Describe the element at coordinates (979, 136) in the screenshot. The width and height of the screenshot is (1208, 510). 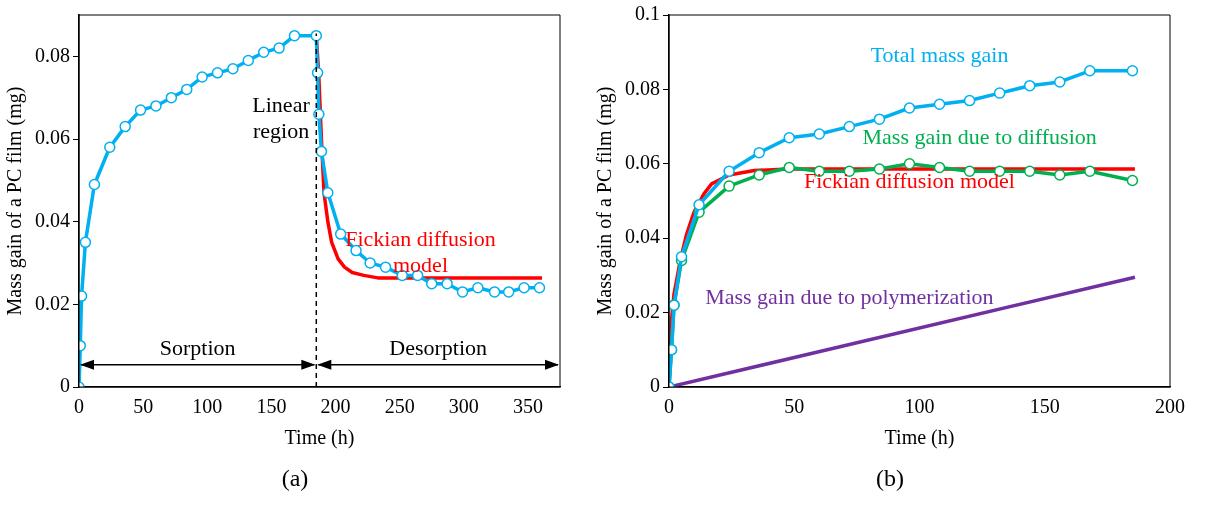
I see `series-label: Mass gain due to diffusion` at that location.